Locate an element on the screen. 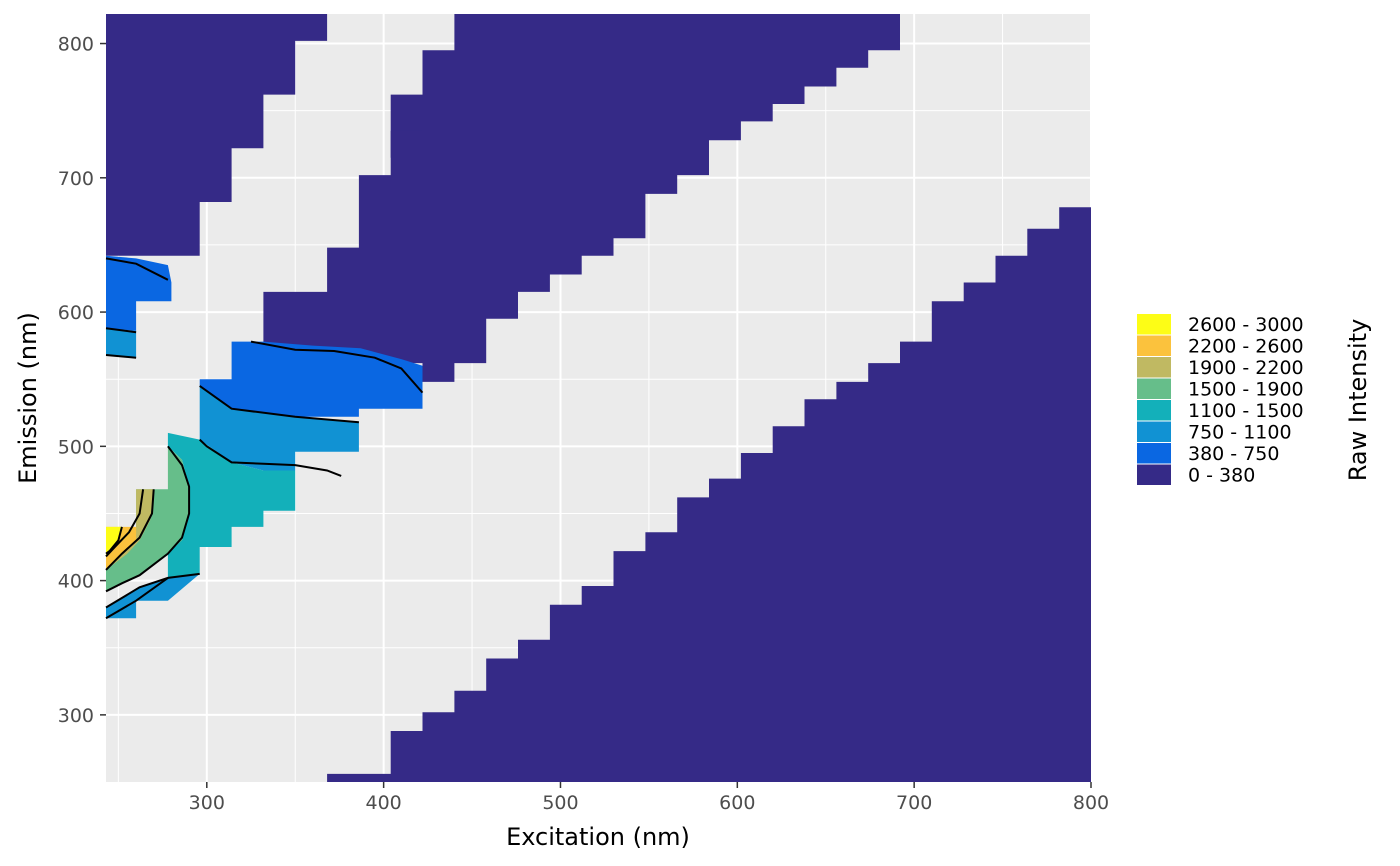  y-tick-label: 700 is located at coordinates (76, 179).